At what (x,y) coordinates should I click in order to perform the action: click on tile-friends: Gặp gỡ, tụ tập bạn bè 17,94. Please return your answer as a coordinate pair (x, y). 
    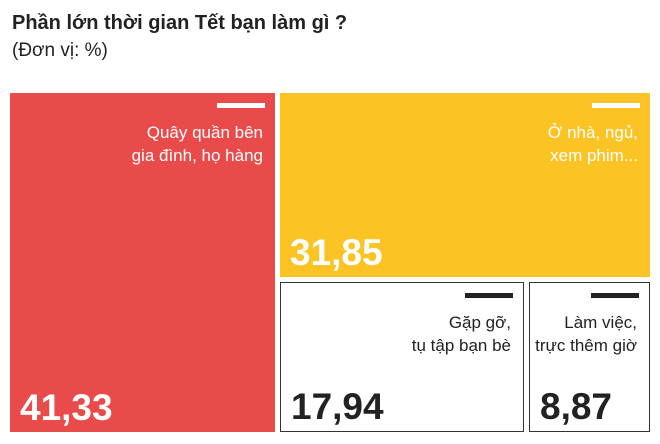
    Looking at the image, I should click on (402, 357).